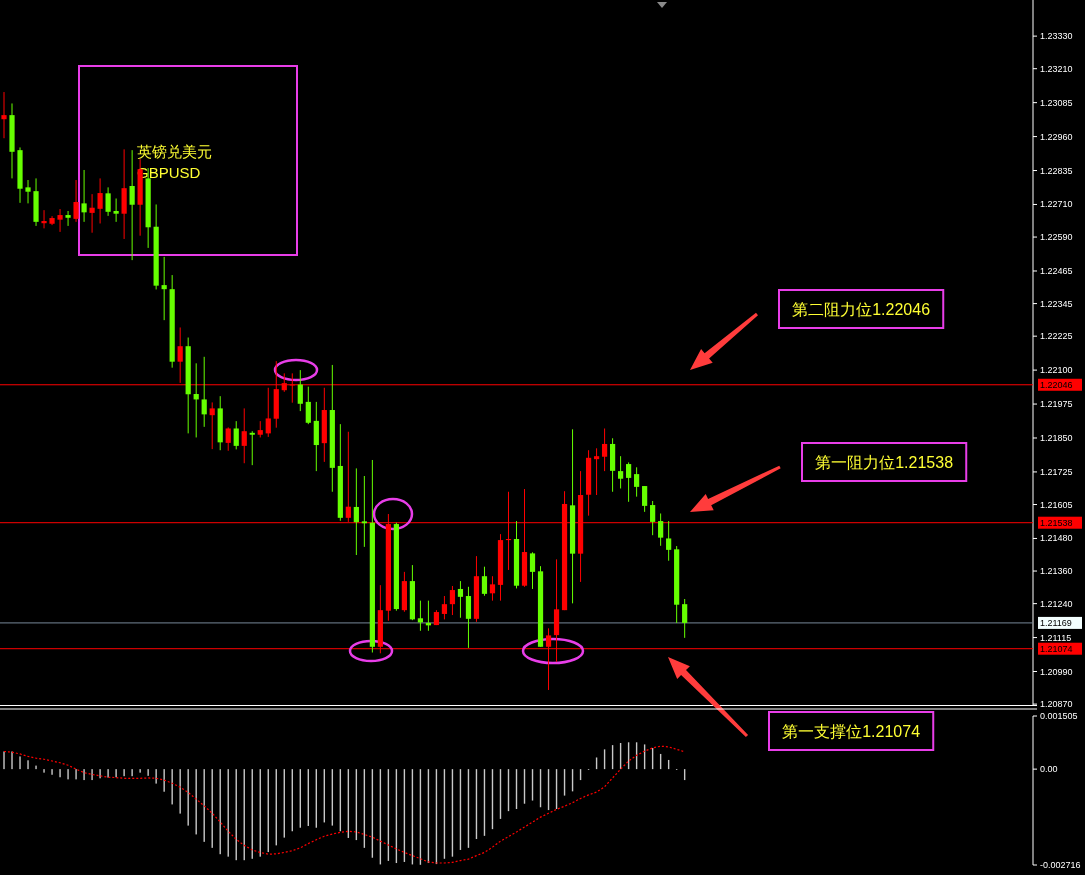  Describe the element at coordinates (1056, 271) in the screenshot. I see `y-tick-label: 1.22465` at that location.